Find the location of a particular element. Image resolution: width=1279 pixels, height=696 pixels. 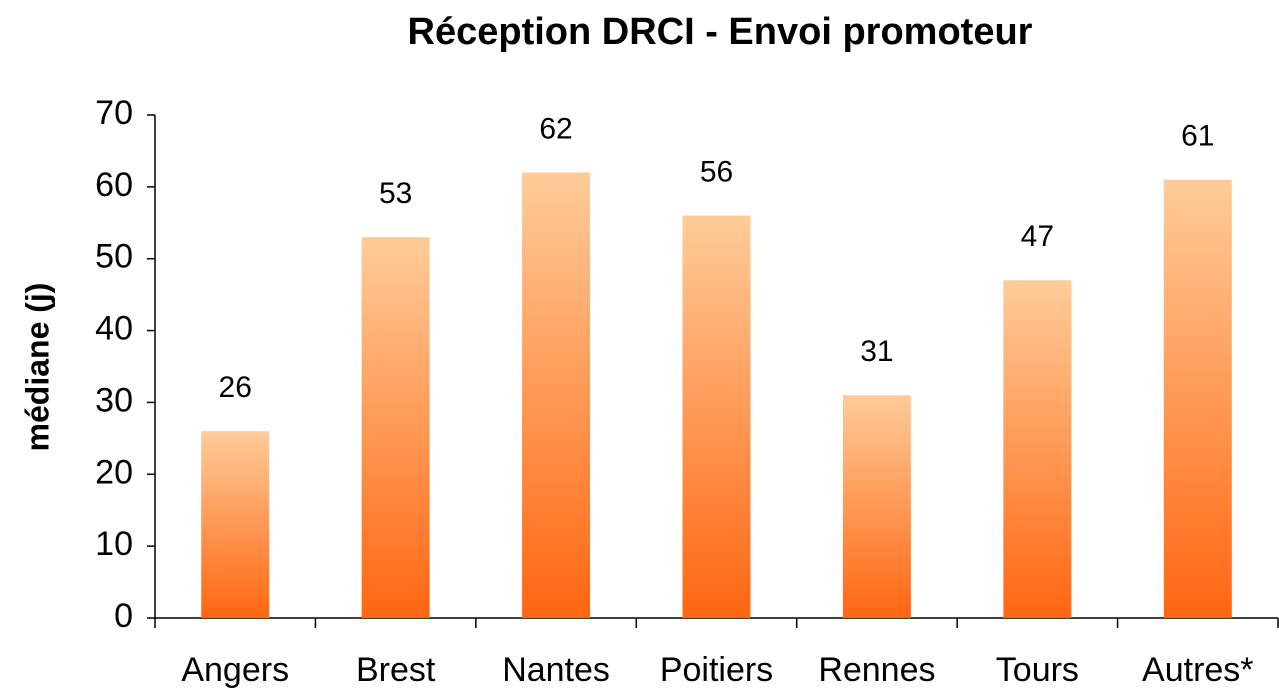

y-tick-label: 70 is located at coordinates (114, 113).